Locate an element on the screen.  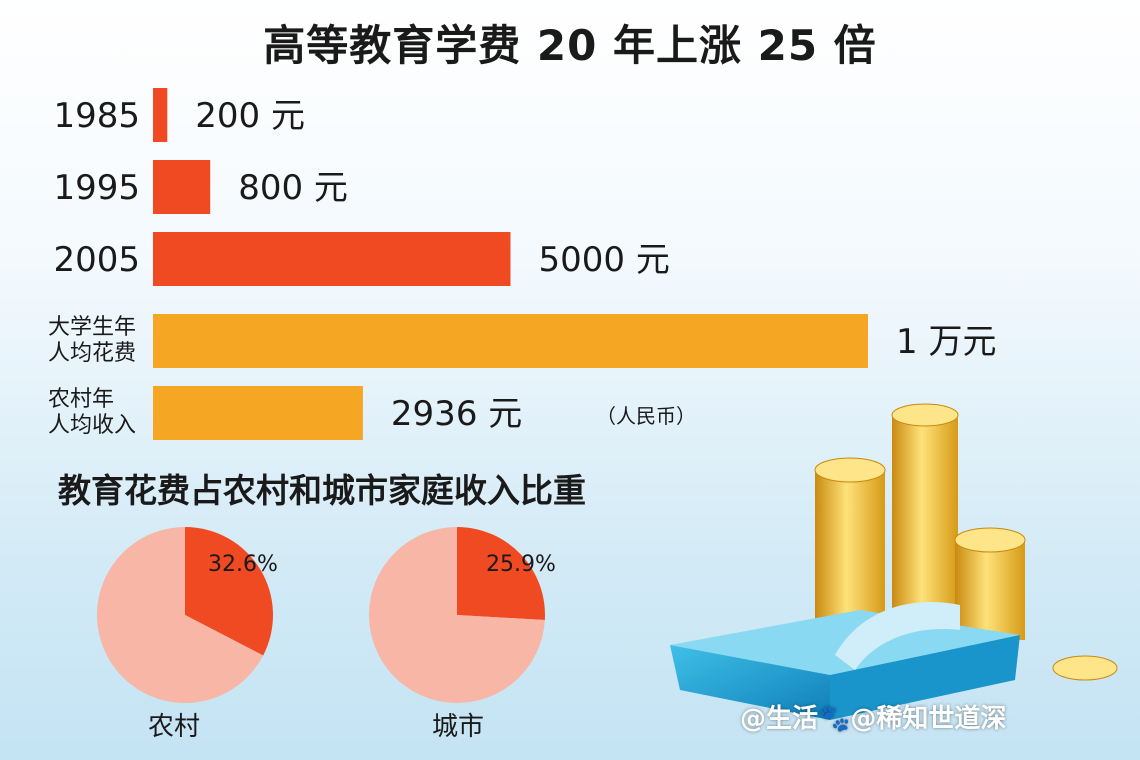
coin-stack-tall is located at coordinates (925, 509).